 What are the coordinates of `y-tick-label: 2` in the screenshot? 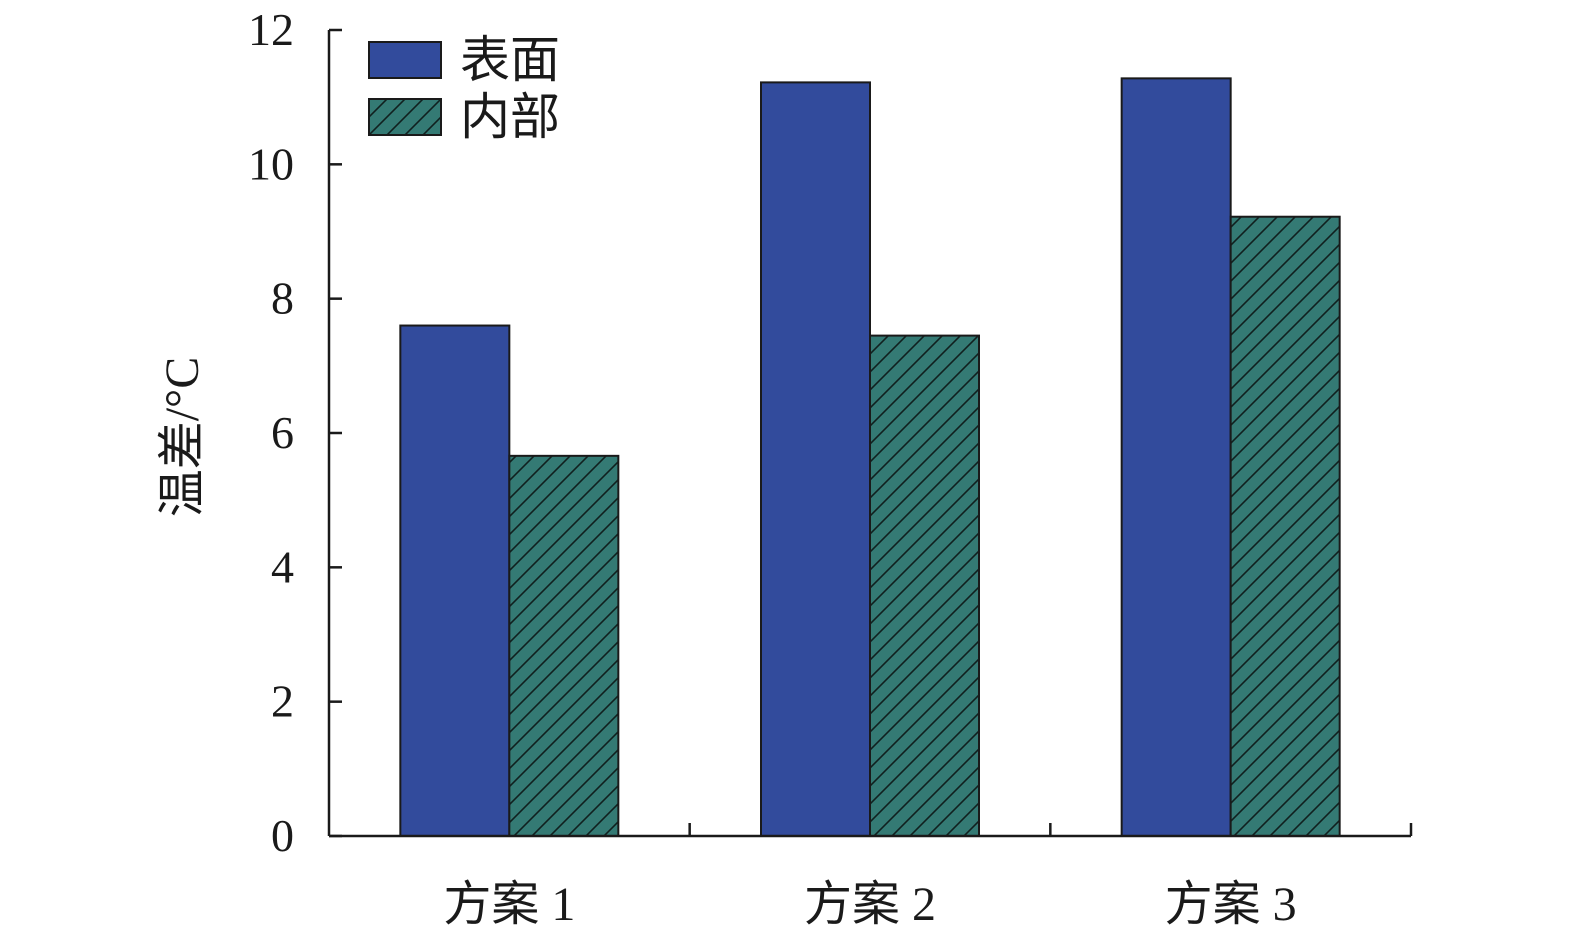 It's located at (282, 701).